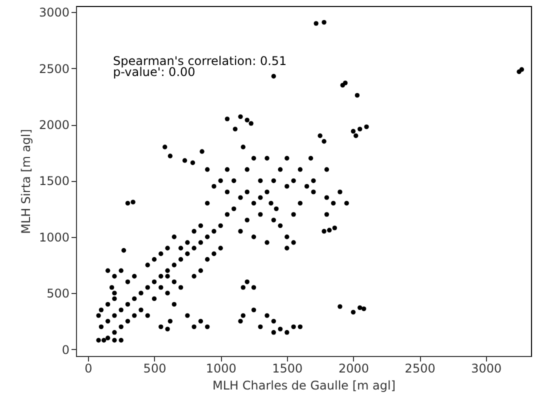  Describe the element at coordinates (54, 69) in the screenshot. I see `y-tick-label: 2500` at that location.